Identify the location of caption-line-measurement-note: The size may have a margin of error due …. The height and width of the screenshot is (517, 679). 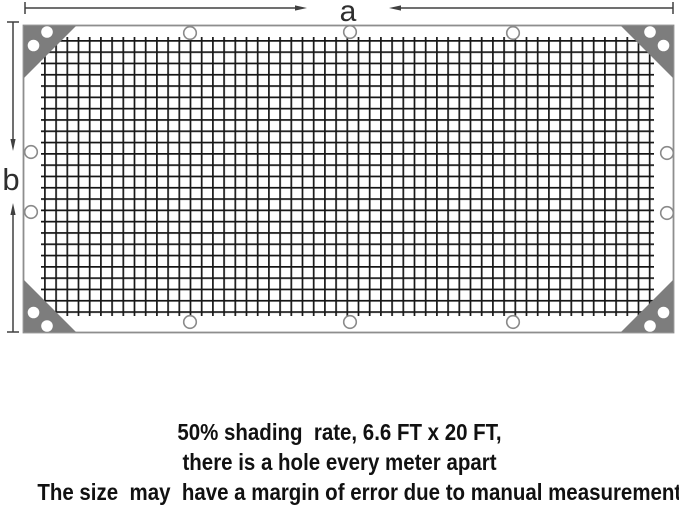
(358, 492).